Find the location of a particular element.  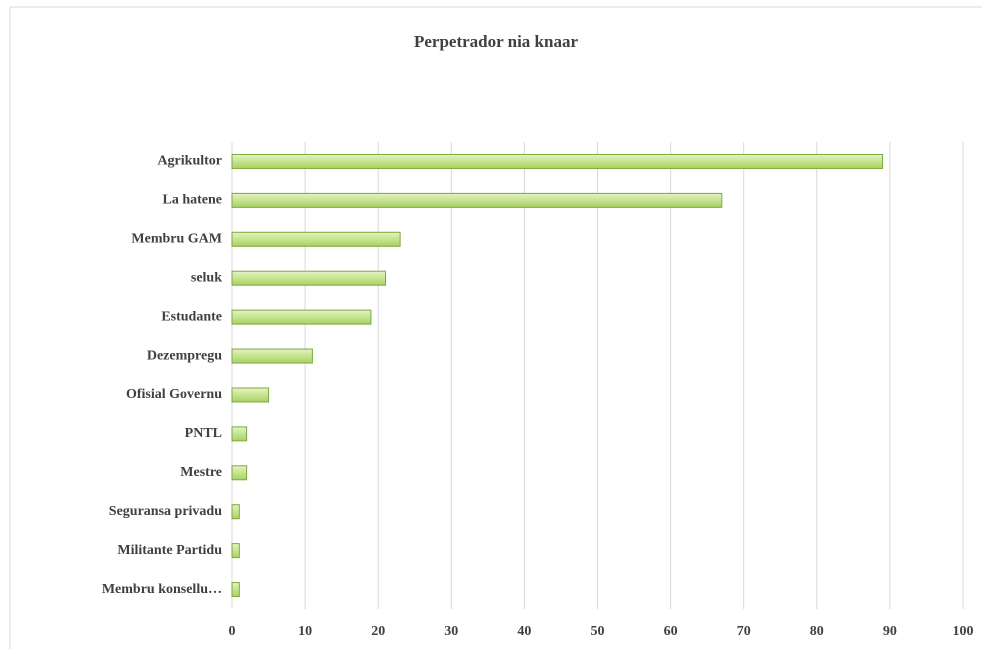

x-tick-label: 40 is located at coordinates (524, 631).